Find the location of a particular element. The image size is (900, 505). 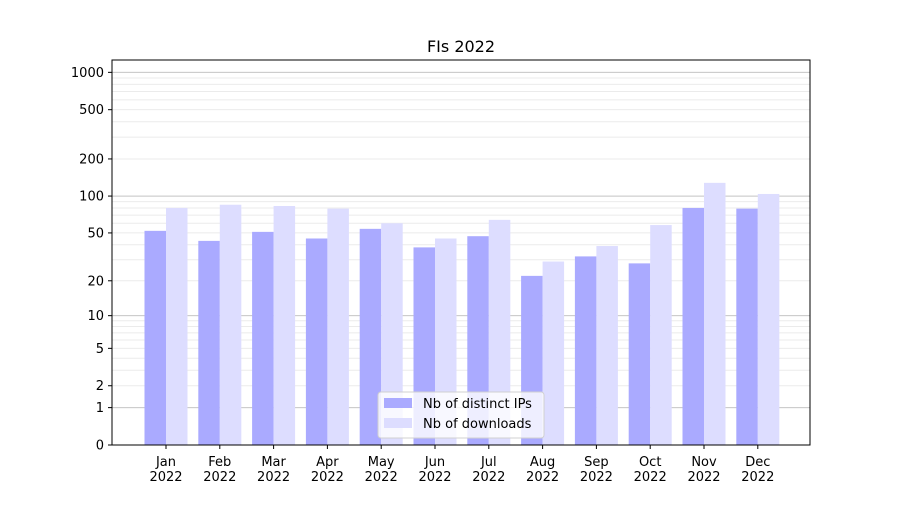

x-tick-label: Feb 2022 is located at coordinates (219, 470).